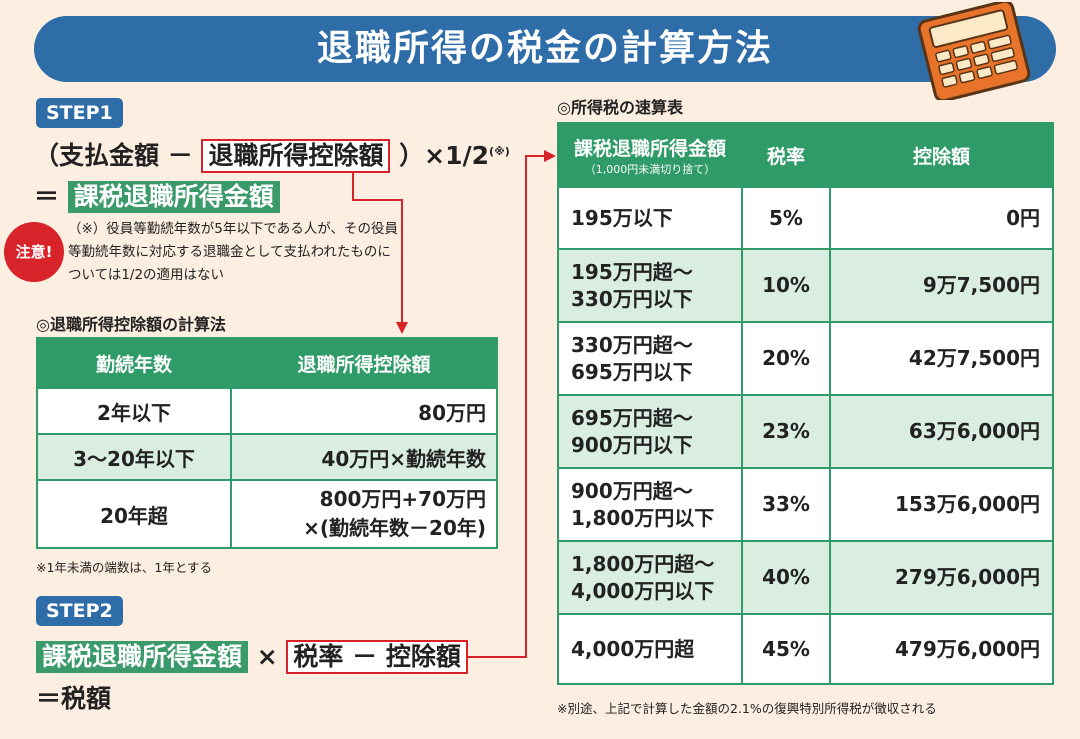 The image size is (1080, 739). Describe the element at coordinates (632, 417) in the screenshot. I see `income-line1: 695万円超～` at that location.